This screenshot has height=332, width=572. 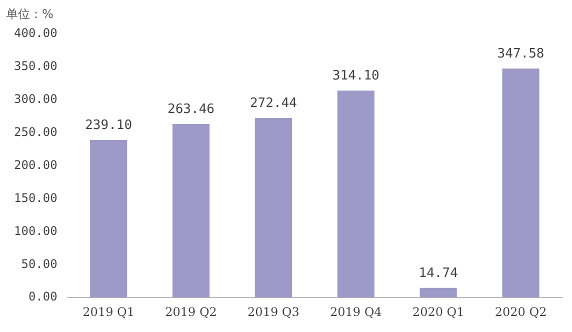 What do you see at coordinates (43, 297) in the screenshot?
I see `y-tick-label: 0.00` at bounding box center [43, 297].